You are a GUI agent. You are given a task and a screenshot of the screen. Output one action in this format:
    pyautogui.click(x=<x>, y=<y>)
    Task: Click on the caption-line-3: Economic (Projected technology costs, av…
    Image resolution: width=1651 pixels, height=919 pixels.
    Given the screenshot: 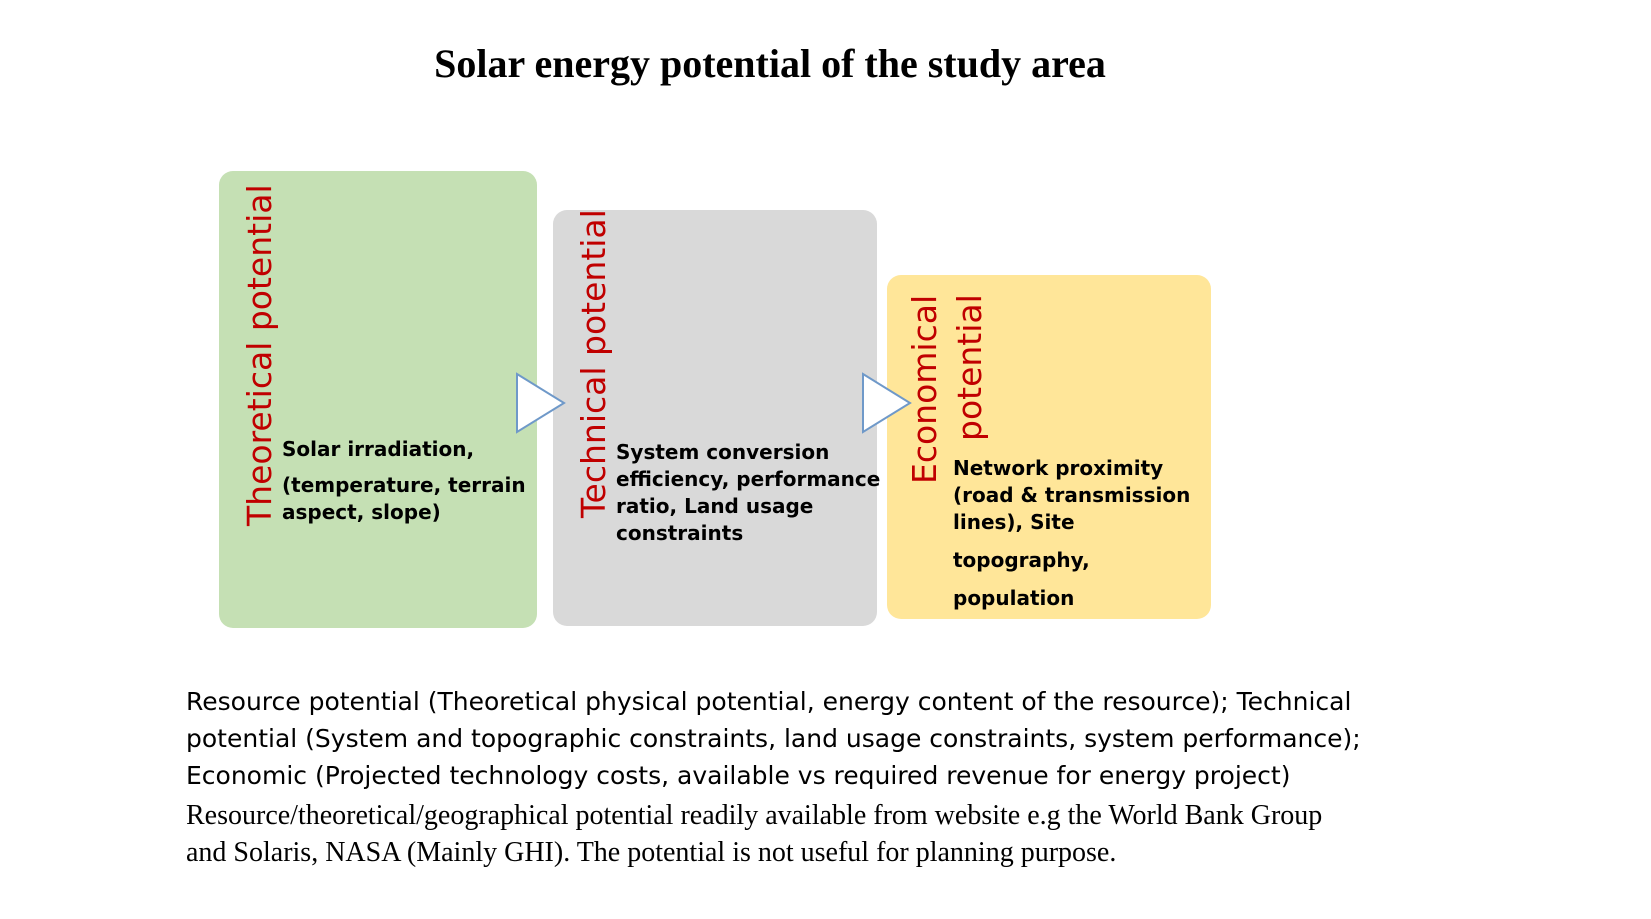 What is the action you would take?
    pyautogui.click(x=738, y=775)
    